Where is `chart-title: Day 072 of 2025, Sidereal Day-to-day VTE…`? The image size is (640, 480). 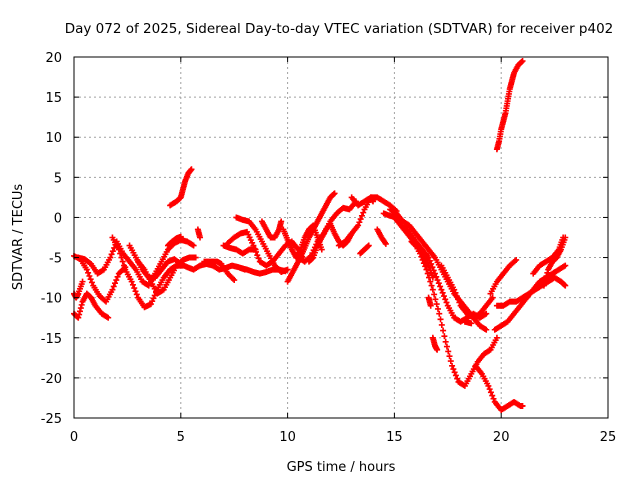
chart-title: Day 072 of 2025, Sidereal Day-to-day VTE… is located at coordinates (339, 29).